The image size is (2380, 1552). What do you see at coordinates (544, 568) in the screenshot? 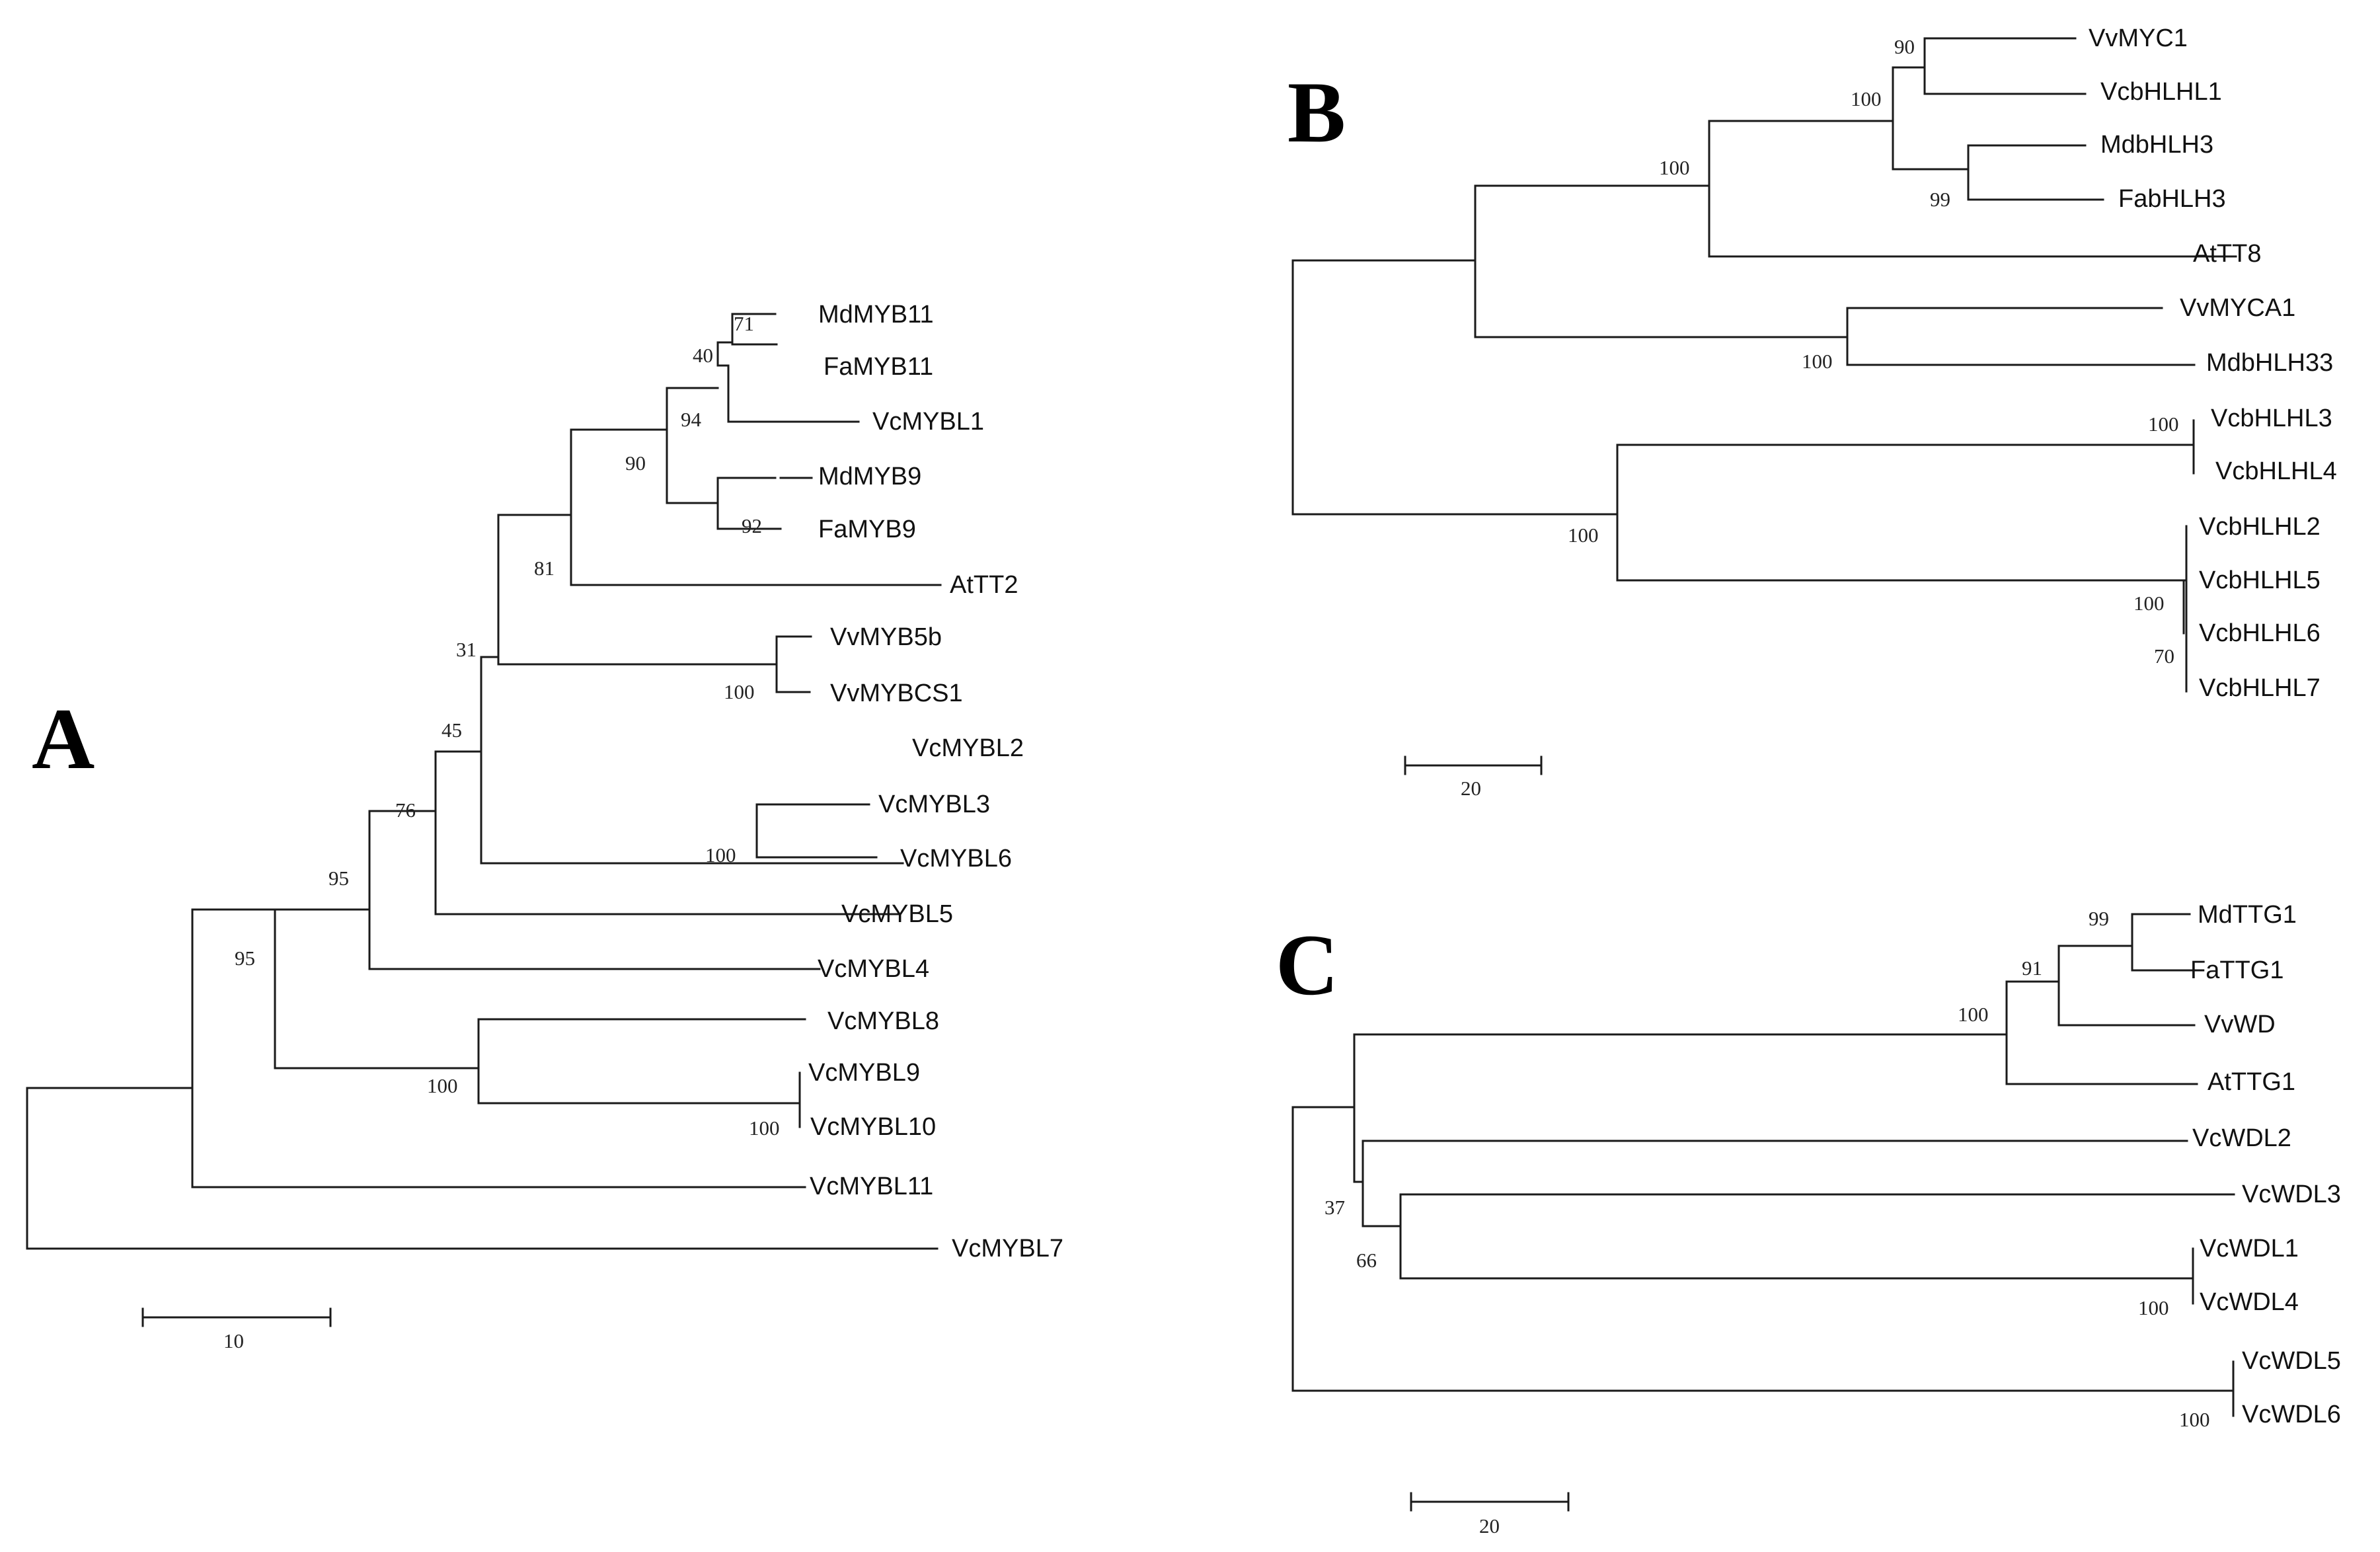
I see `bootstrap-value: 81` at bounding box center [544, 568].